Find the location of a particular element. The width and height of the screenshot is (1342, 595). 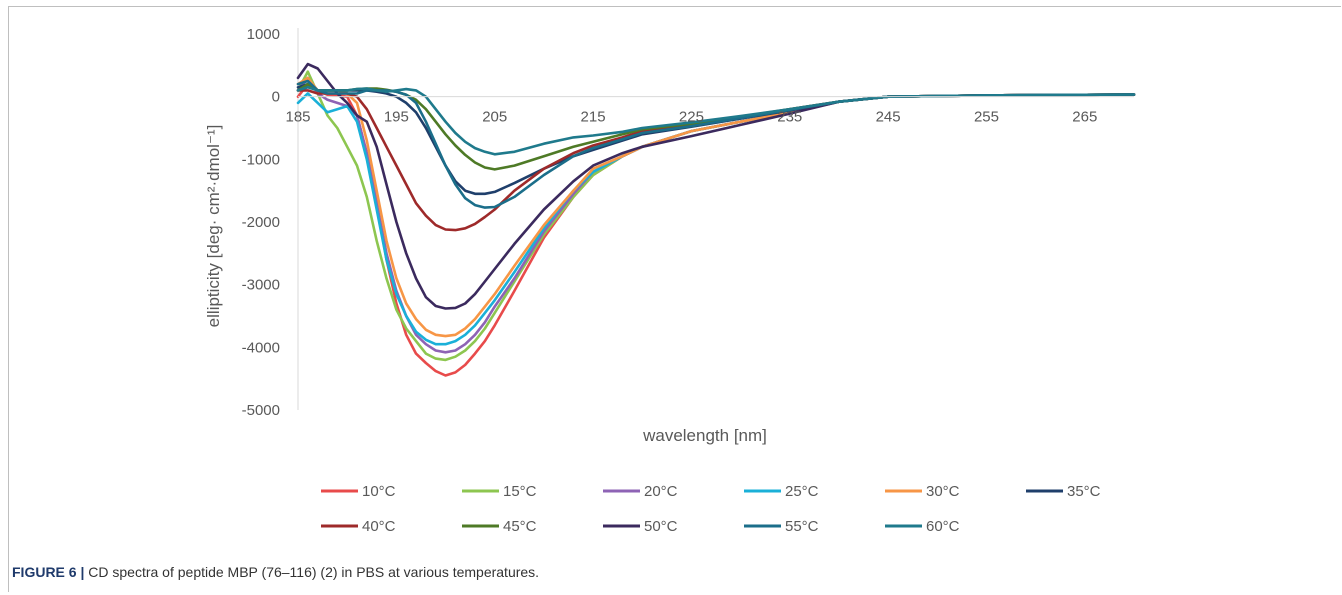

legend-label: 15°C is located at coordinates (520, 491).